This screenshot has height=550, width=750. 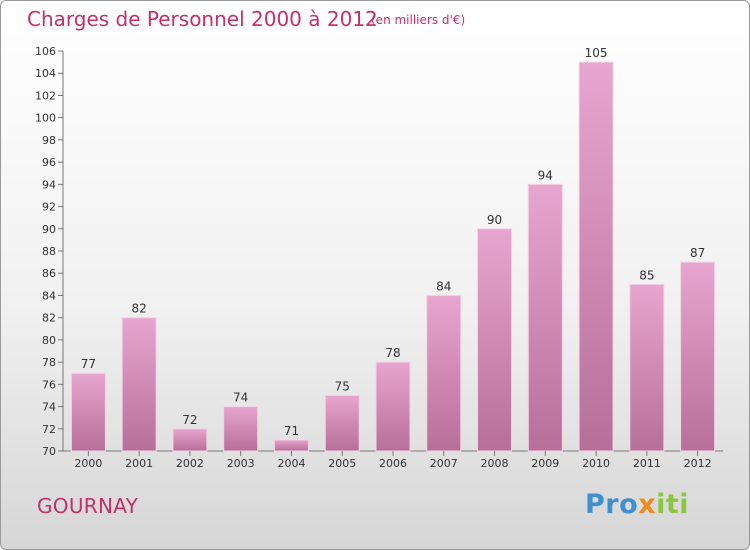 I want to click on y-tick-label: 92, so click(x=49, y=207).